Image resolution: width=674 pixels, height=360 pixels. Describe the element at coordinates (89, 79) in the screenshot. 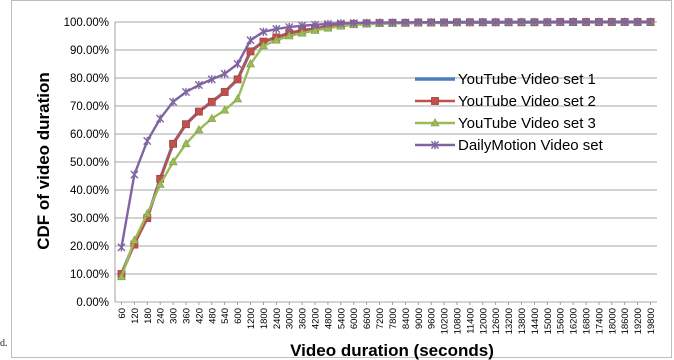

I see `y-tick-label: 80.00%` at that location.